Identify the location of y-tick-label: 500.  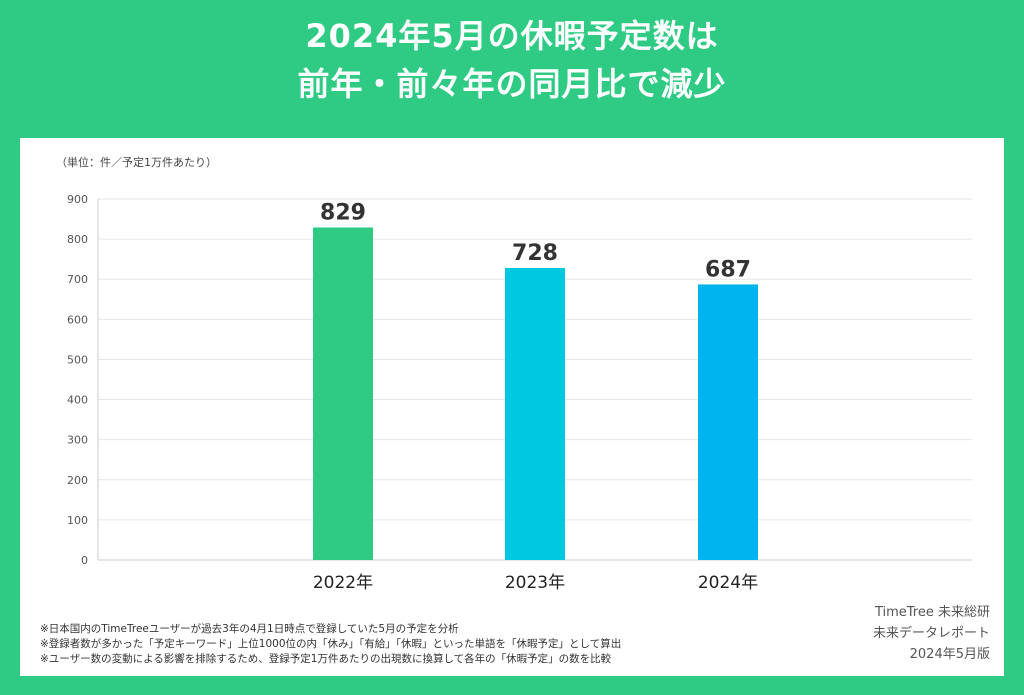
(77, 359).